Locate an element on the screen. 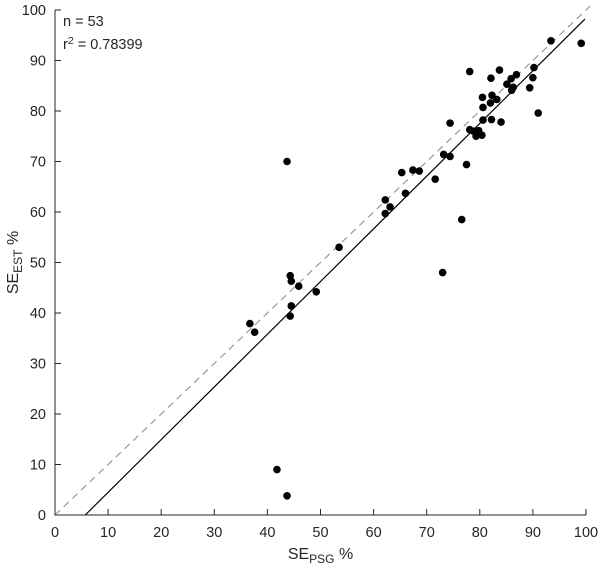  y-tick-label: 30 is located at coordinates (38, 365).